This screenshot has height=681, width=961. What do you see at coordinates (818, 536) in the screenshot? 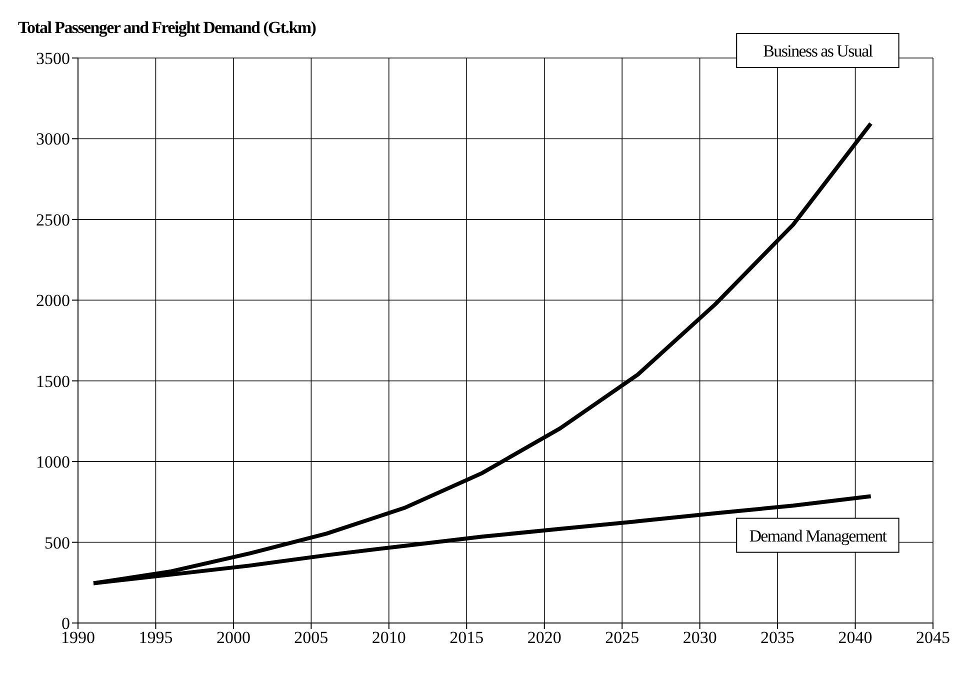
I see `series-label: Demand Management` at bounding box center [818, 536].